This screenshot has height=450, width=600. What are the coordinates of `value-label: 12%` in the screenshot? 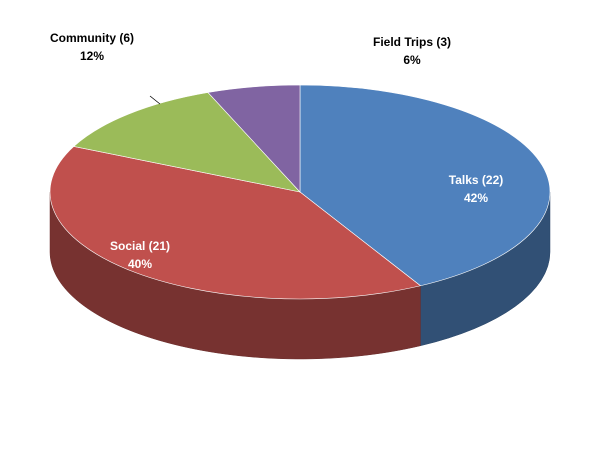 It's located at (92, 56).